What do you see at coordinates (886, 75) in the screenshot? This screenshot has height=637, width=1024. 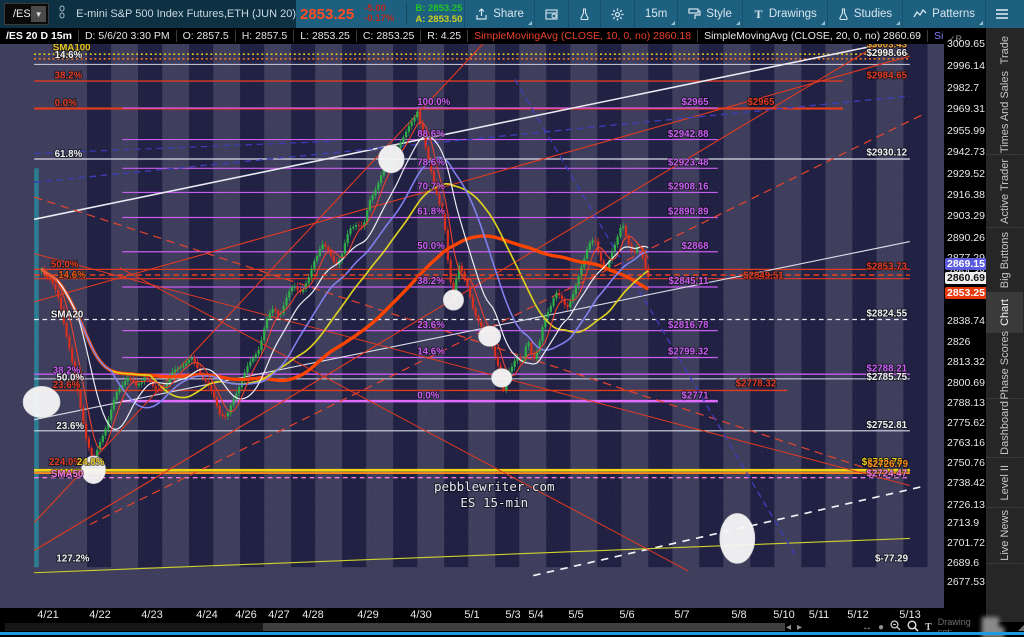 I see `svg-text: $2984.65` at bounding box center [886, 75].